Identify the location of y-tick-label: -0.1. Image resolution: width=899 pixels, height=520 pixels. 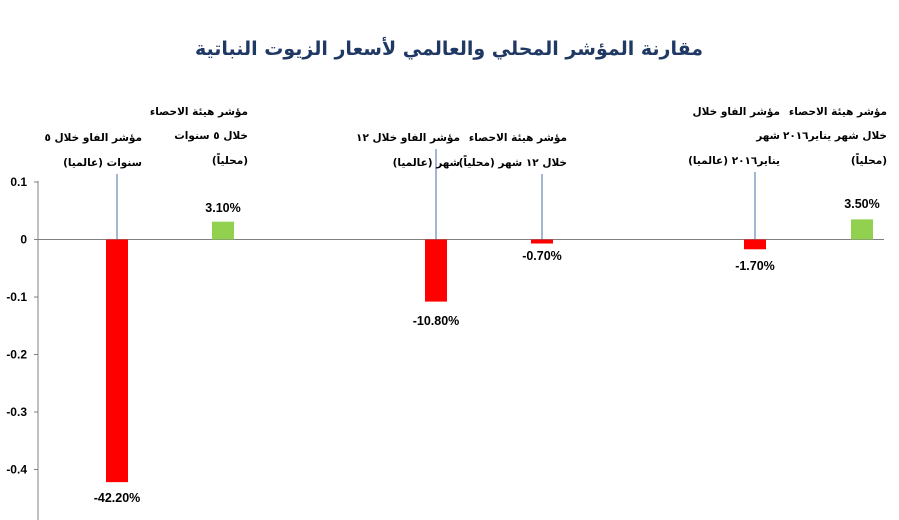
(16, 297).